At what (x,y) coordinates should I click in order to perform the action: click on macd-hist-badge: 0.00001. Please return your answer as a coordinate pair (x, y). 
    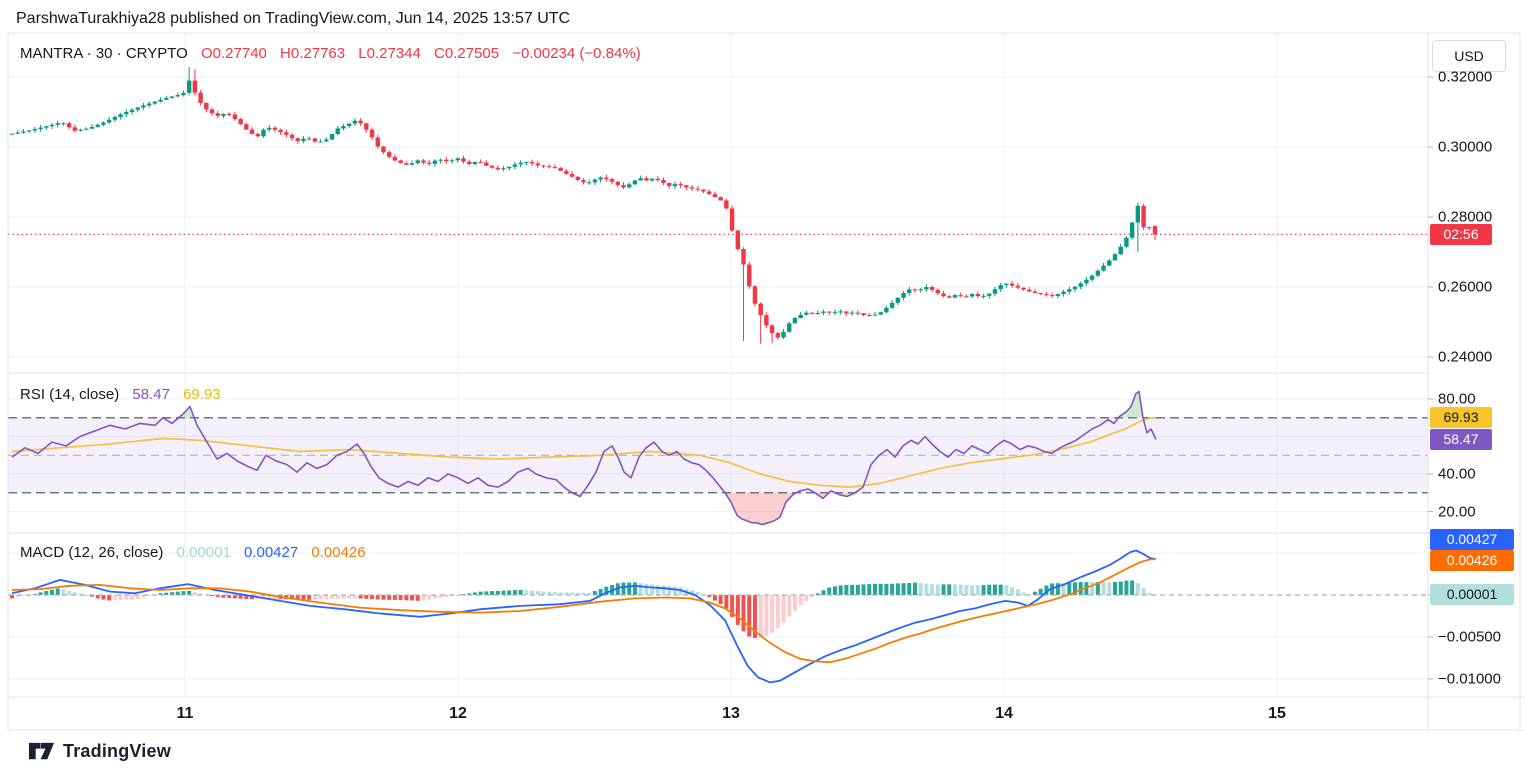
    Looking at the image, I should click on (1472, 594).